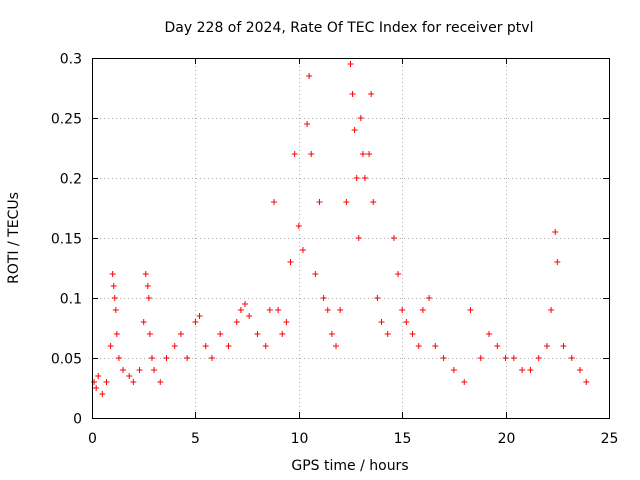 The height and width of the screenshot is (480, 640). Describe the element at coordinates (14, 238) in the screenshot. I see `y-axis-title: ROTI / TECUs` at that location.